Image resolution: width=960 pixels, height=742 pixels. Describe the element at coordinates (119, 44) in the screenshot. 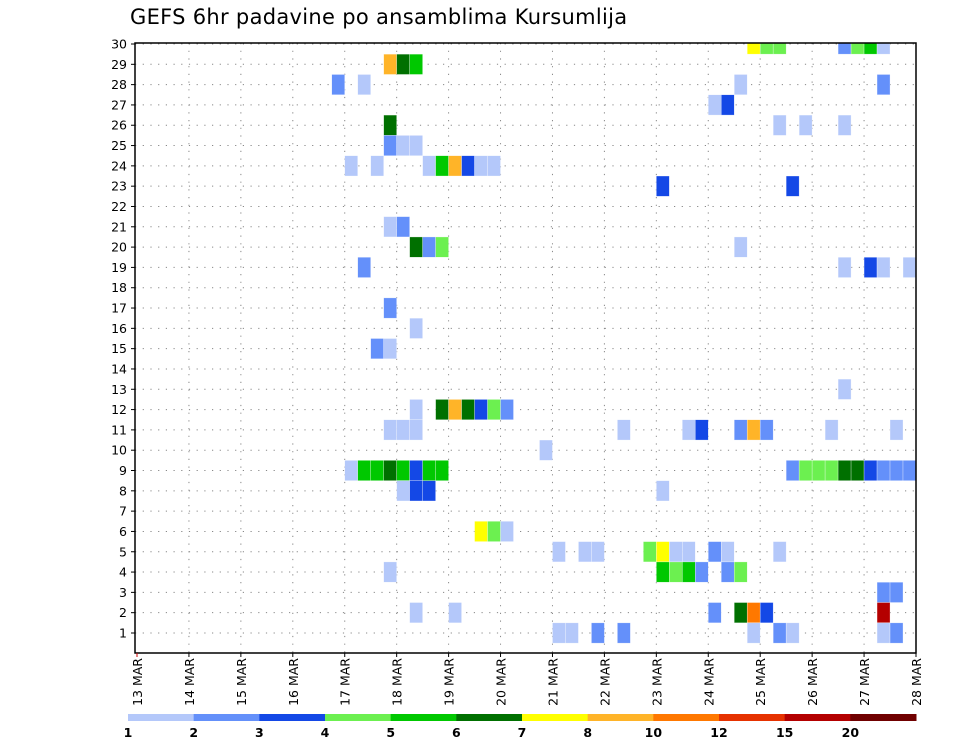

I see `y-tick-label: 30` at that location.